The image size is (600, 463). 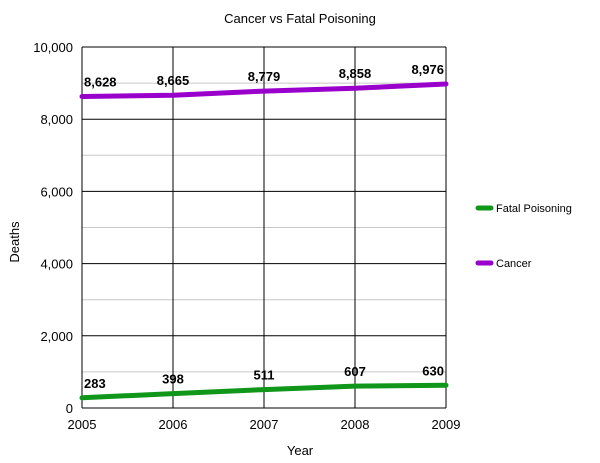 I want to click on x-tick-label: 2006, so click(x=173, y=424).